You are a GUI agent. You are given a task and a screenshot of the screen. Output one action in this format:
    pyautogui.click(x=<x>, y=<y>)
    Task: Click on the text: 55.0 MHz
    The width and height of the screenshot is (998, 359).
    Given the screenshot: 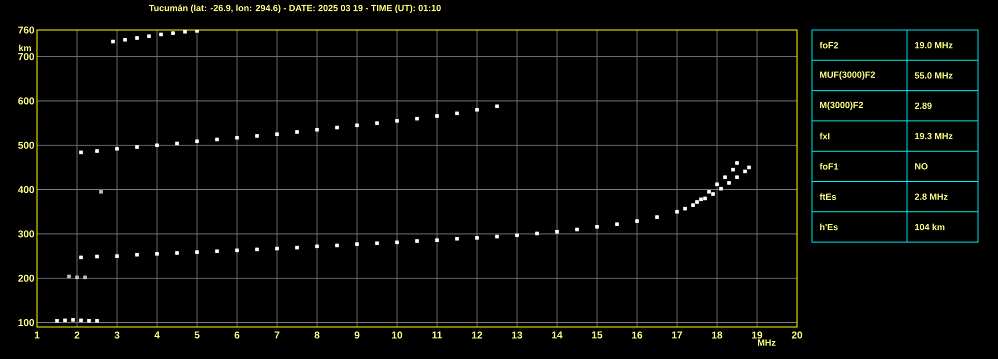 What is the action you would take?
    pyautogui.click(x=933, y=75)
    